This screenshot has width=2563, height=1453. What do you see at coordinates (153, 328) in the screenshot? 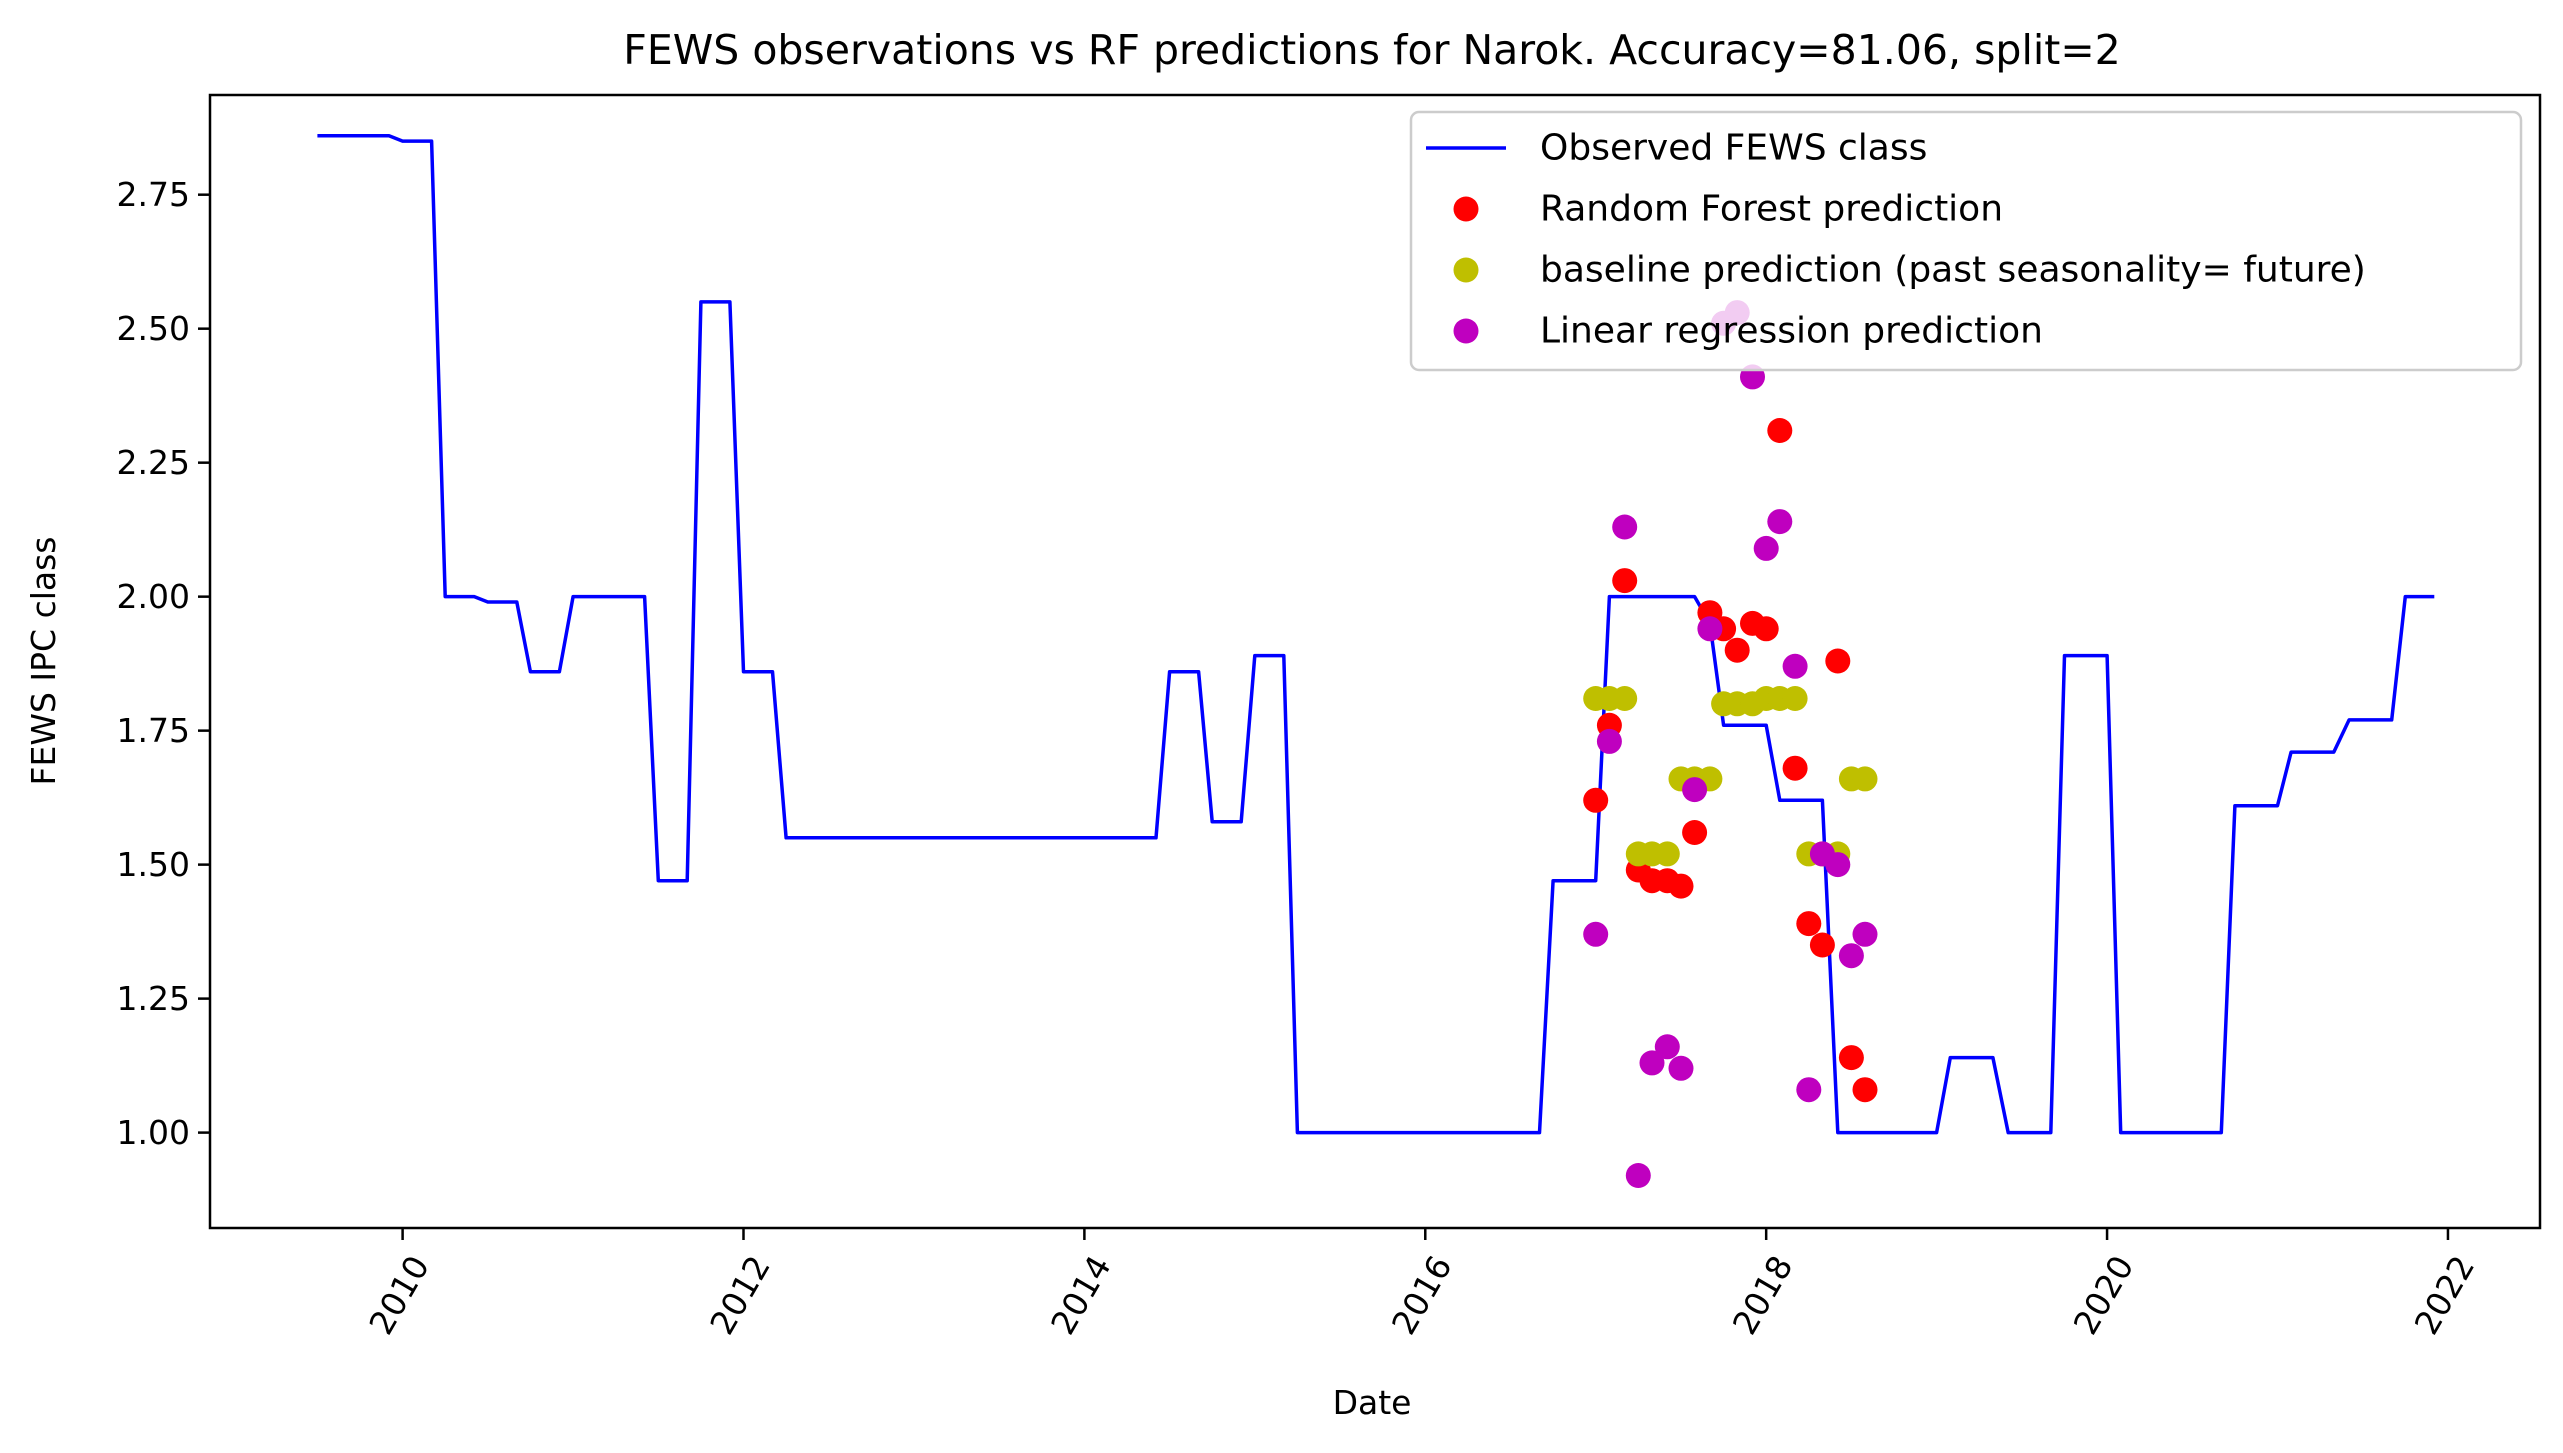
I see `y-tick-label: 2.50` at bounding box center [153, 328].